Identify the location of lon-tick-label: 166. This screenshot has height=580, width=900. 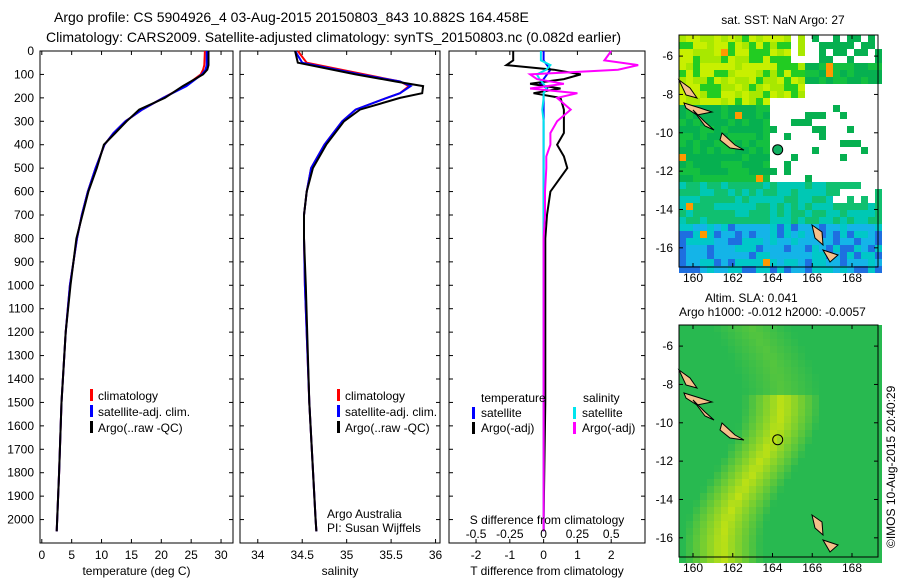
(812, 278).